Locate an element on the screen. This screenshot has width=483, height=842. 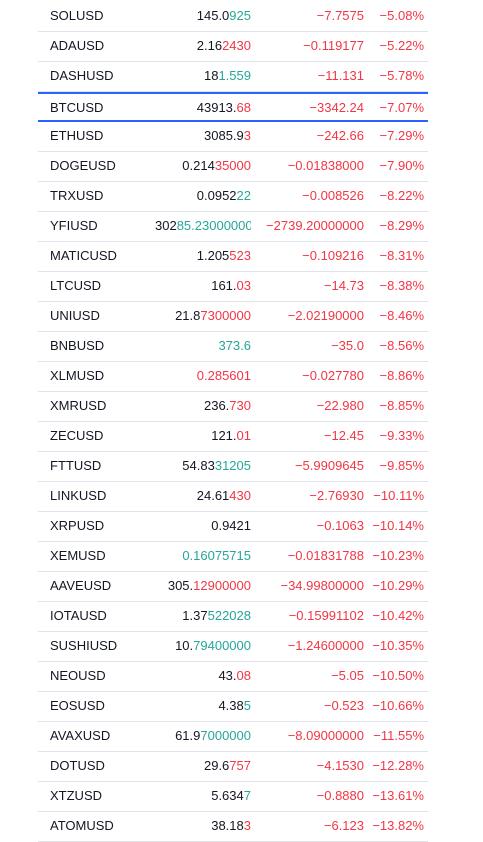
symbol: TRXUSD is located at coordinates (77, 195).